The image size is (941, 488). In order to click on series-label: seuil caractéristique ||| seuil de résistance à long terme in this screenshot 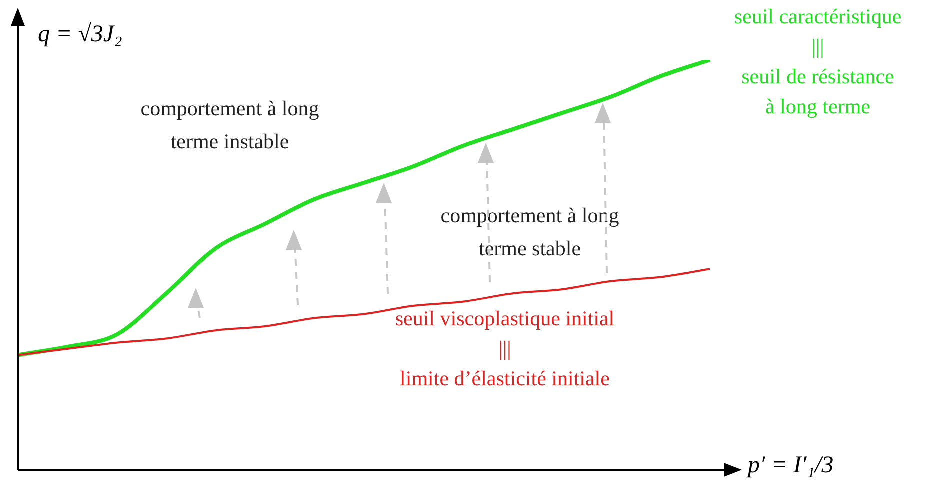, I will do `click(818, 61)`.